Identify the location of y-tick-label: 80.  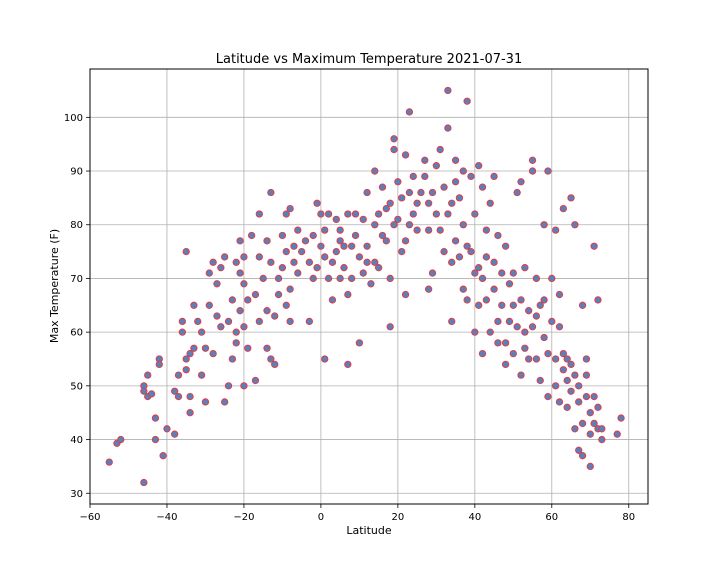
(76, 225).